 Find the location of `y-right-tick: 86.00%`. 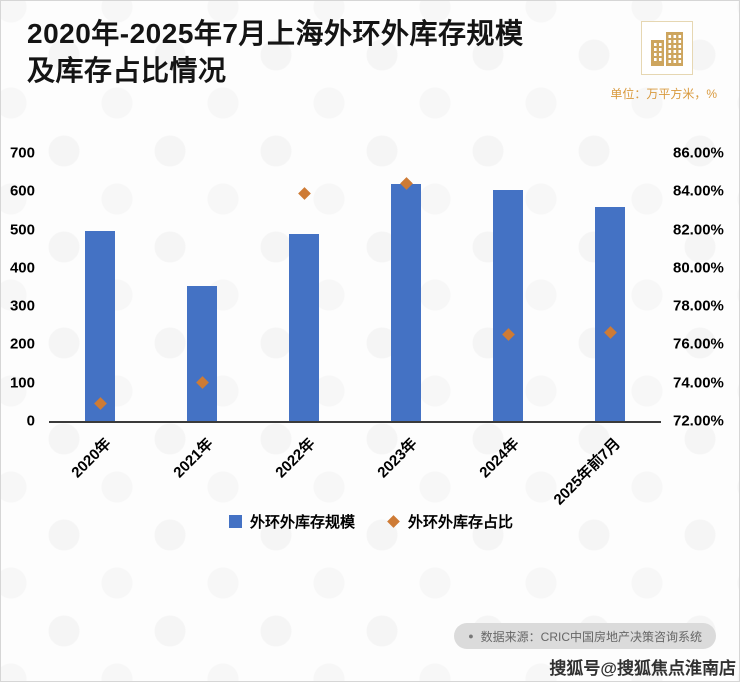

y-right-tick: 86.00% is located at coordinates (698, 153).